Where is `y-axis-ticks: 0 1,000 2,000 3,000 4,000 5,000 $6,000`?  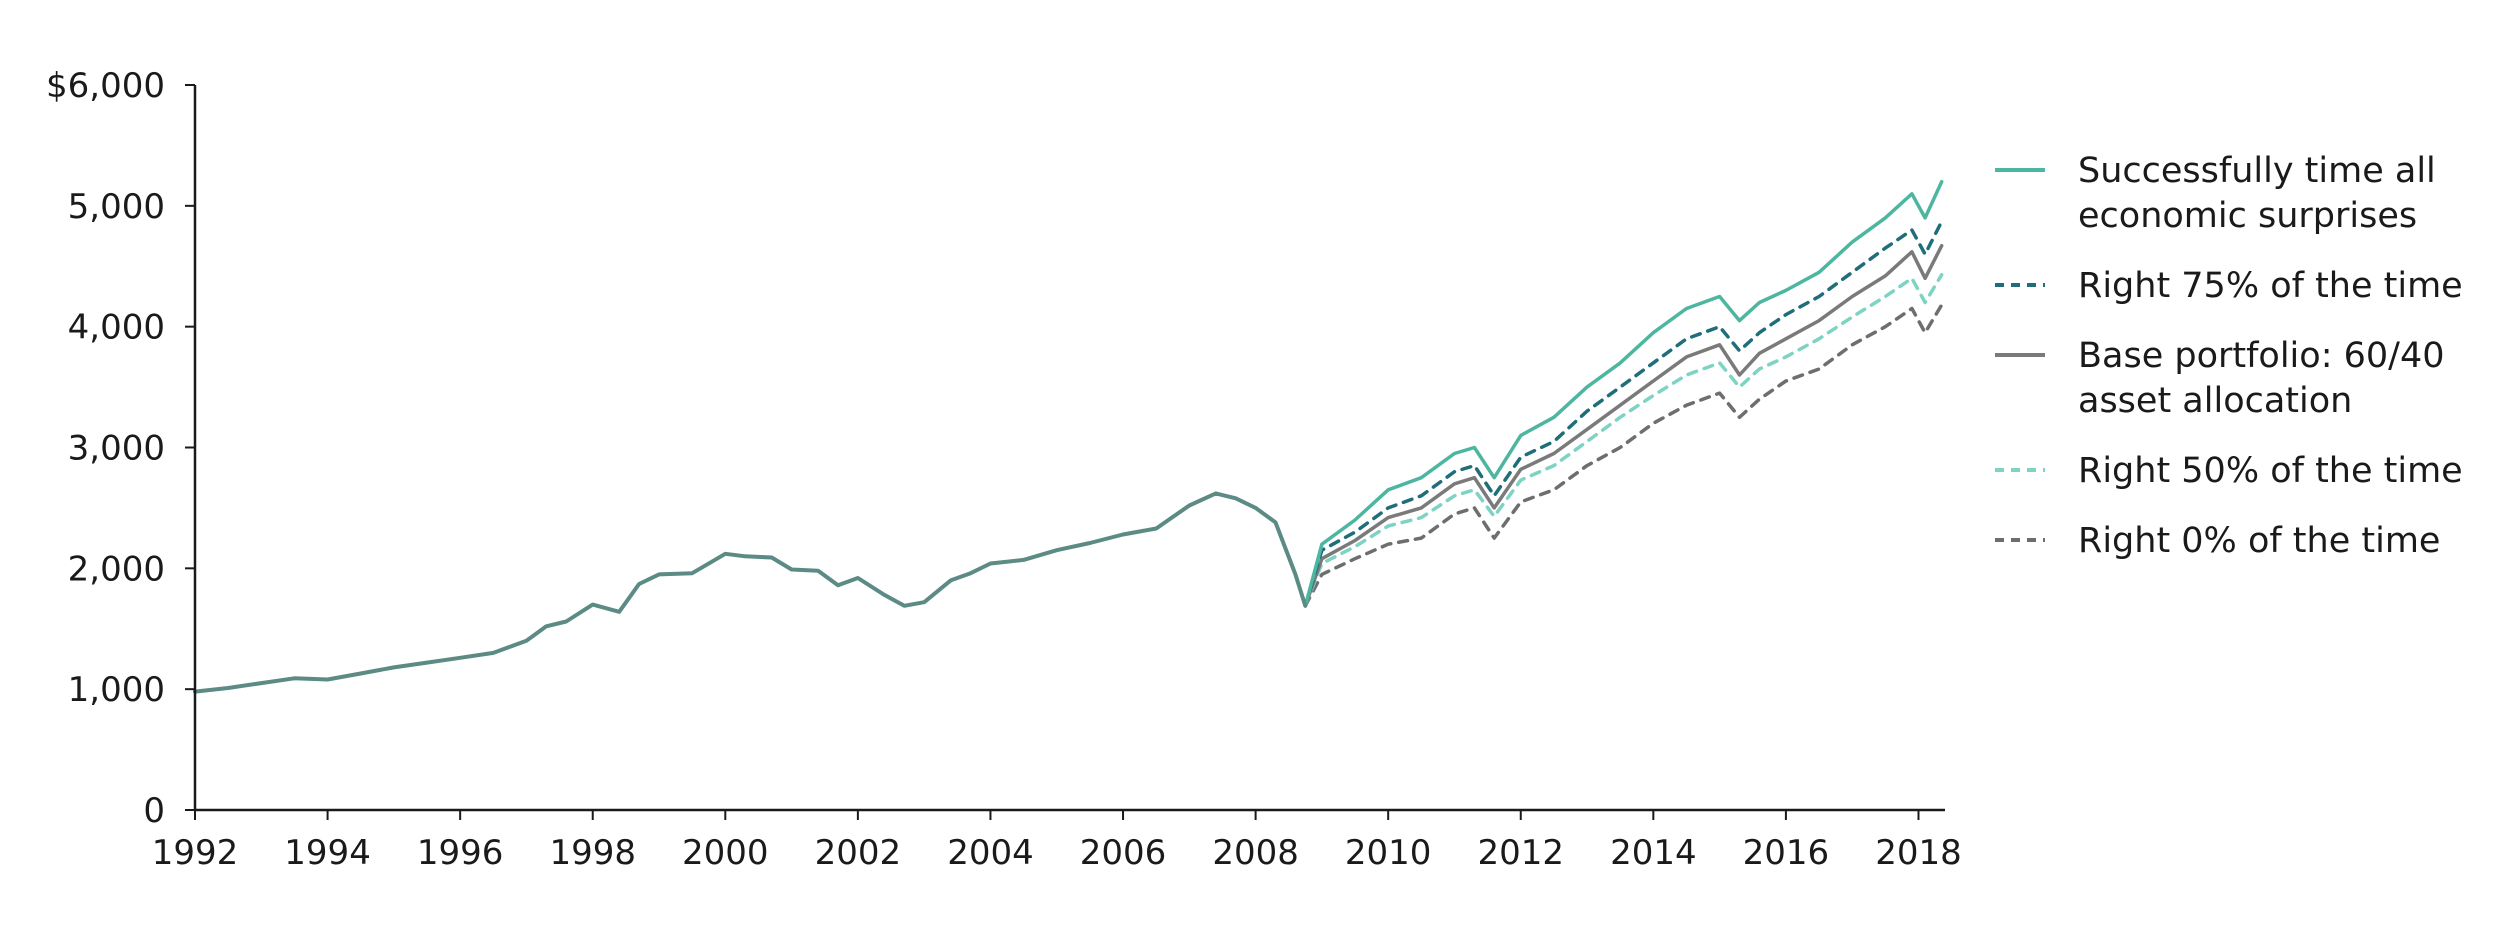 y-axis-ticks: 0 1,000 2,000 3,000 4,000 5,000 $6,000 is located at coordinates (120, 448).